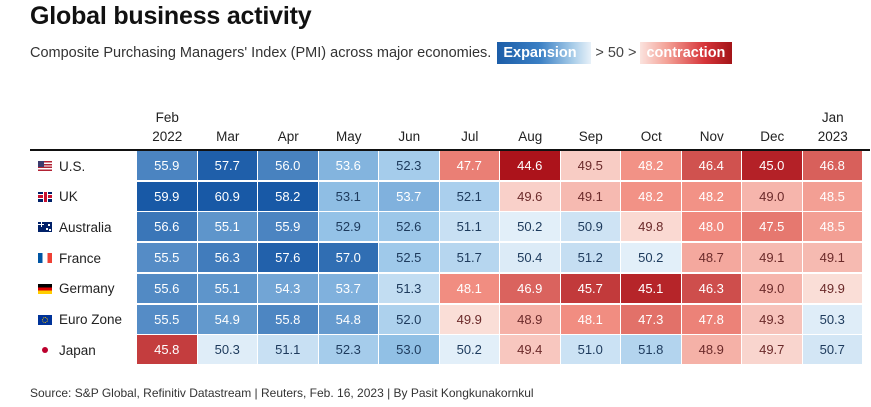  I want to click on row-name: UK, so click(68, 197).